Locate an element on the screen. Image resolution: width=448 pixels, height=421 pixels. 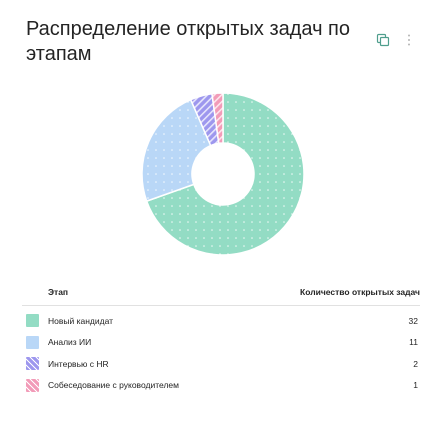
column-header-count: Количество открытых задач is located at coordinates (360, 292).